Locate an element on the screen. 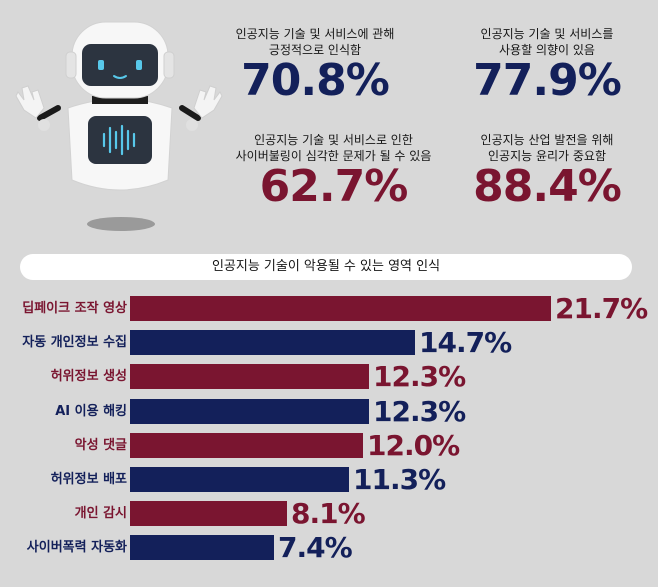 The image size is (658, 587). bar-category-label: 개인 감시 is located at coordinates (100, 514).